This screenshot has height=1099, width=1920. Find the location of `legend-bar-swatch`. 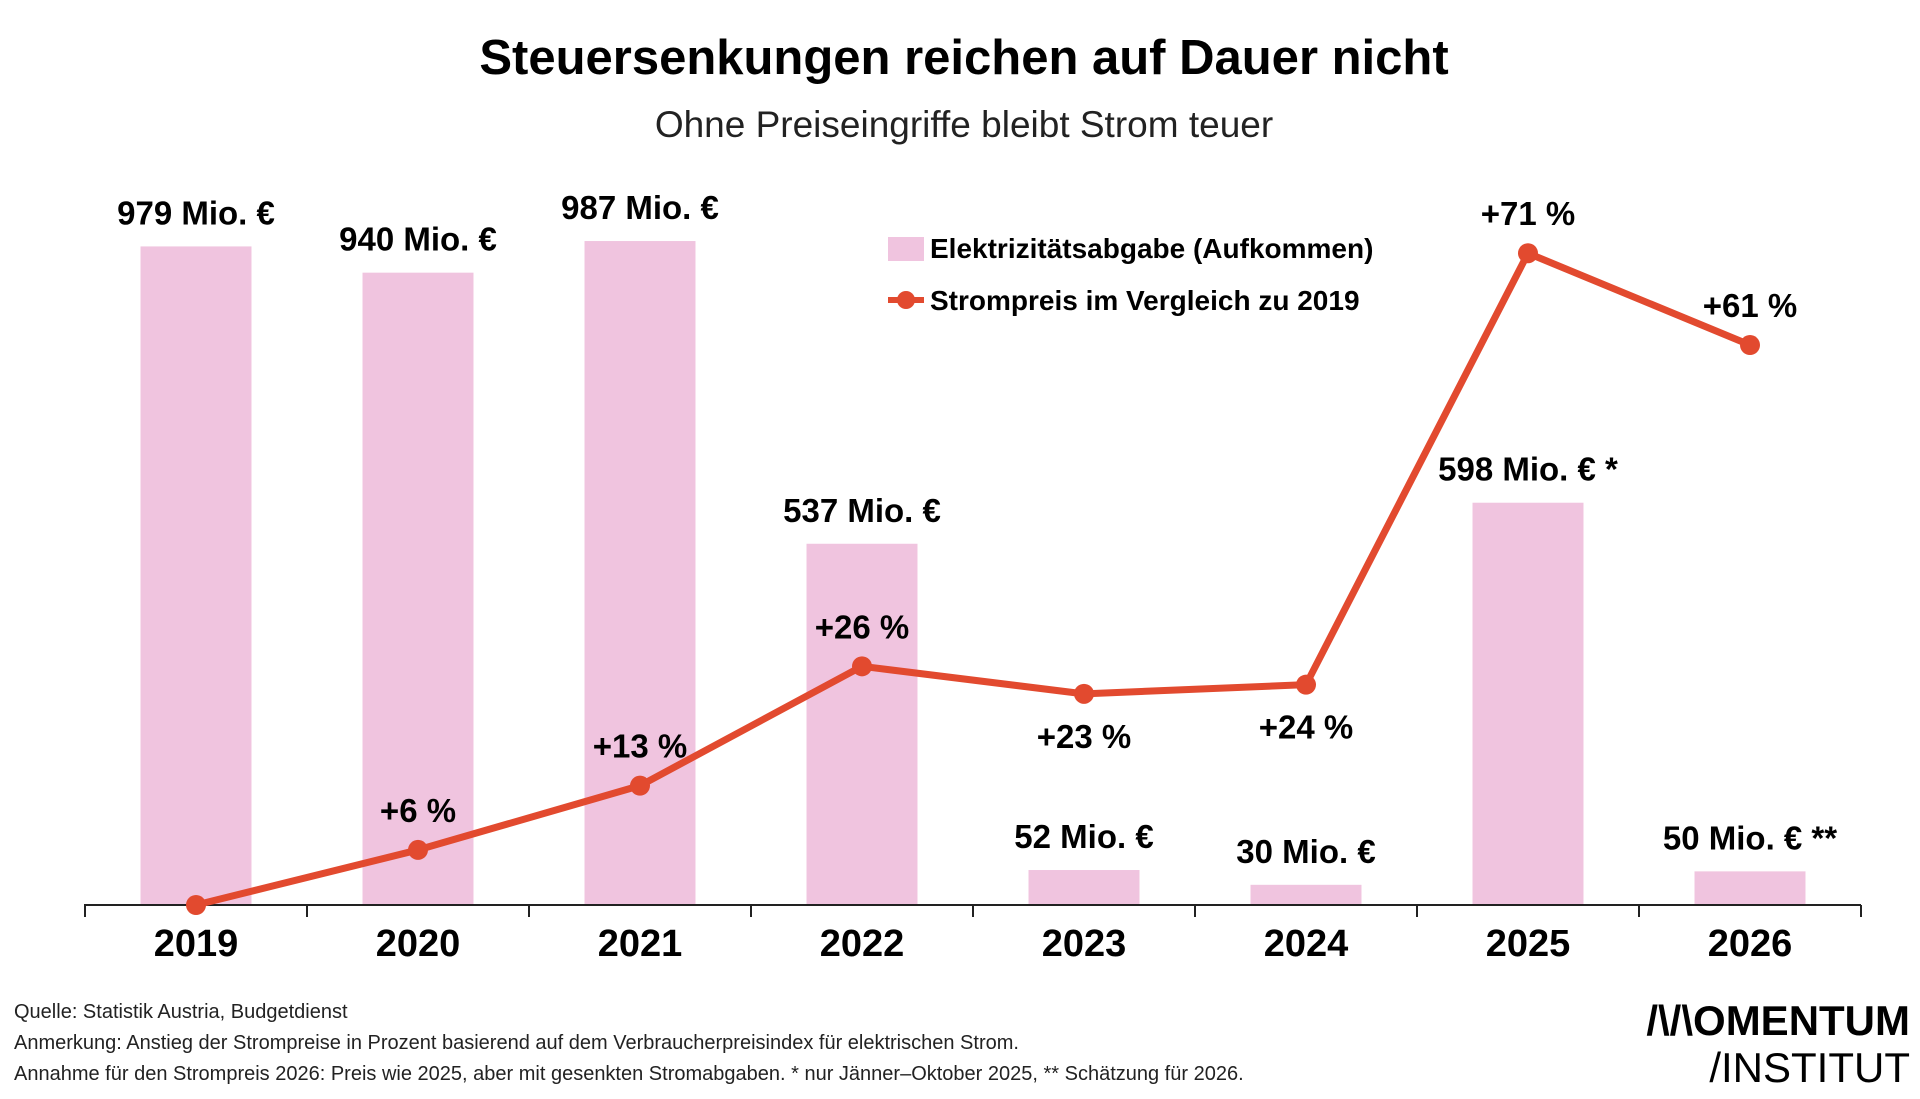

legend-bar-swatch is located at coordinates (906, 249).